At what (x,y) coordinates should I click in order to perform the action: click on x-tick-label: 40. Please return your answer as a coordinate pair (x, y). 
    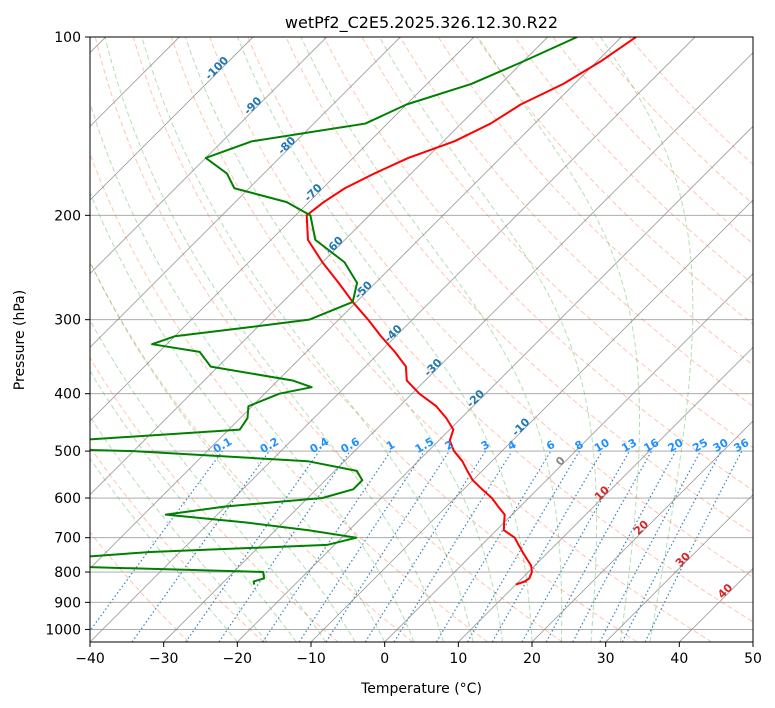
    Looking at the image, I should click on (679, 659).